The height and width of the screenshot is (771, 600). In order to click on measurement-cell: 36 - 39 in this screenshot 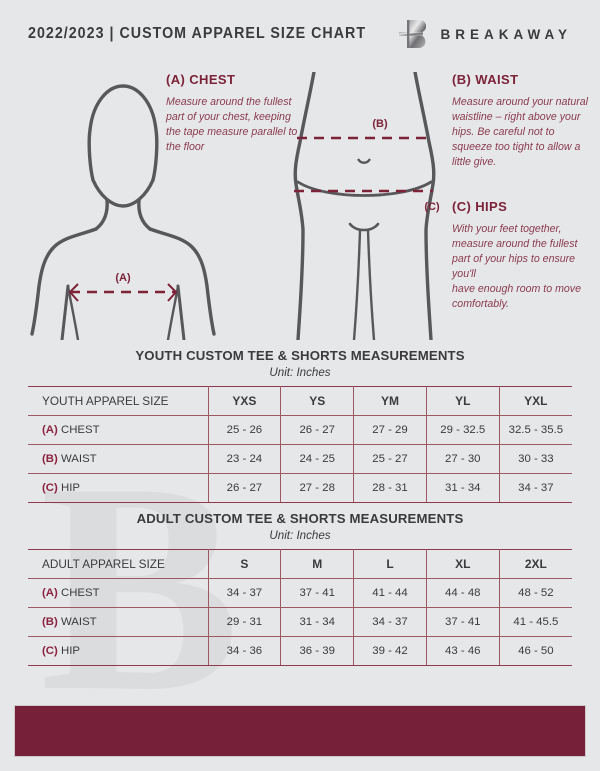, I will do `click(317, 651)`.